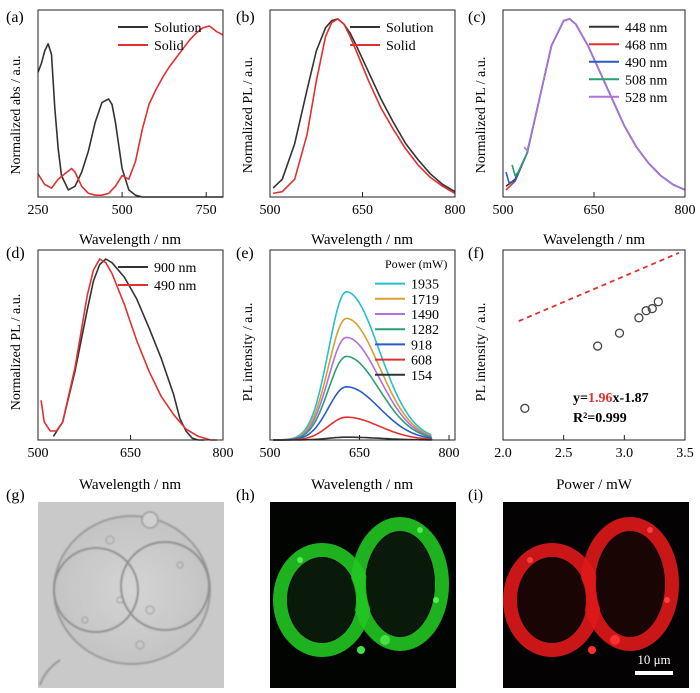  What do you see at coordinates (646, 80) in the screenshot?
I see `legend-label-c-3: 508 nm` at bounding box center [646, 80].